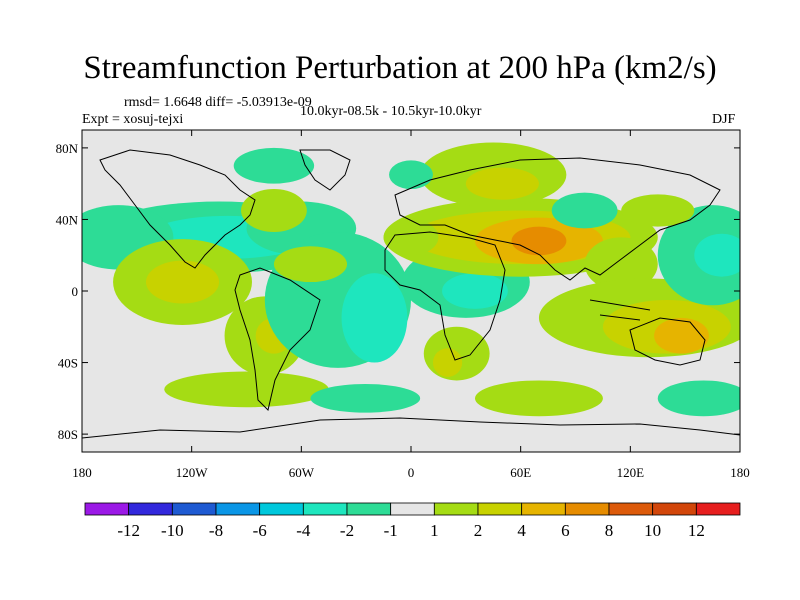  I want to click on greenland-coast, so click(325, 170).